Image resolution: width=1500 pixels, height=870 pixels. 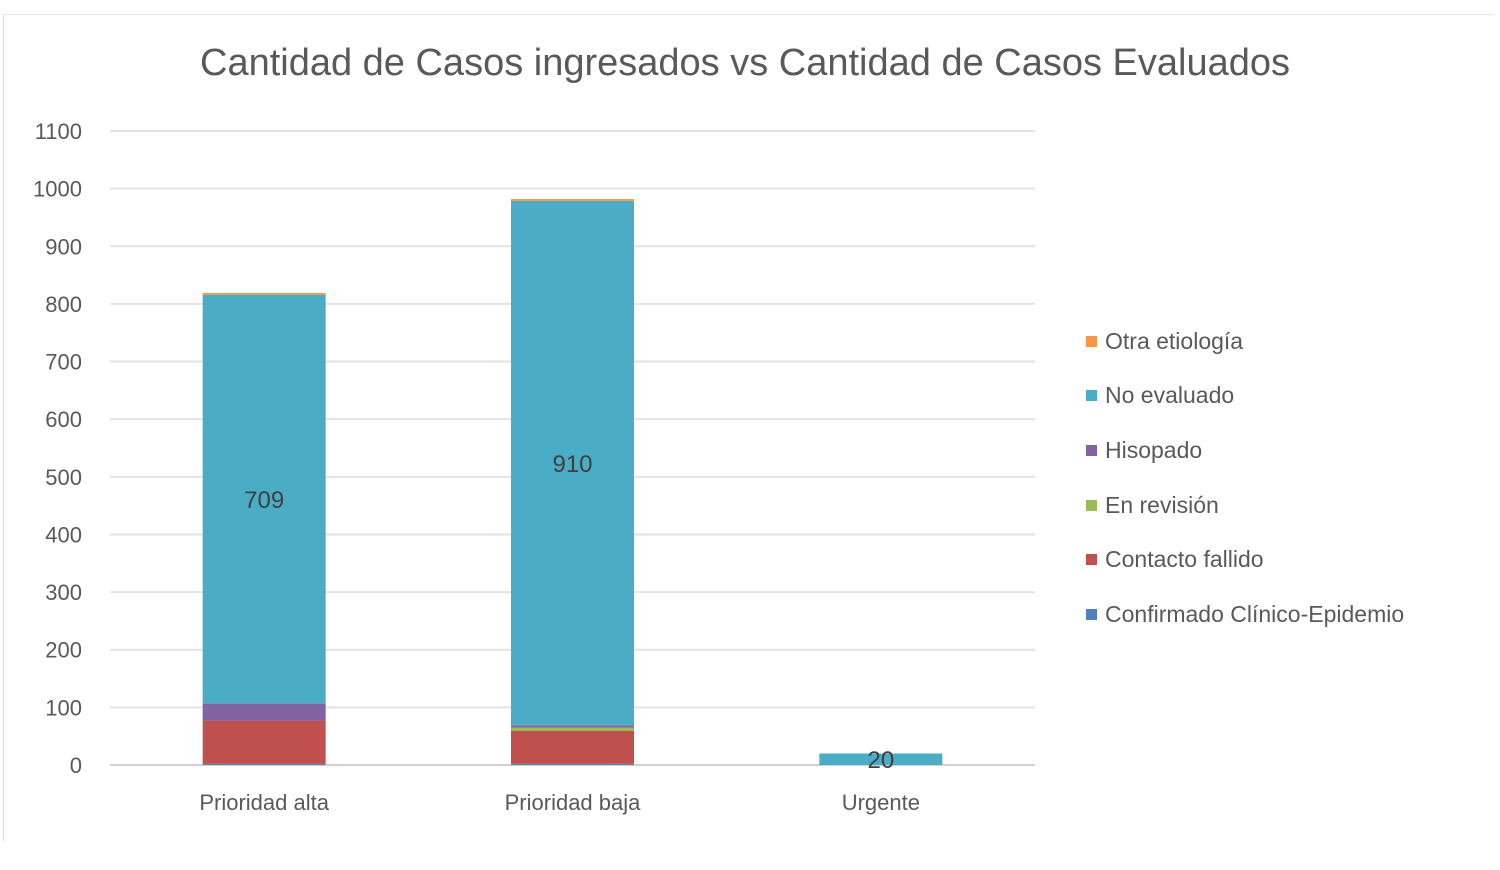 I want to click on legend-item: En revisión, so click(x=1245, y=505).